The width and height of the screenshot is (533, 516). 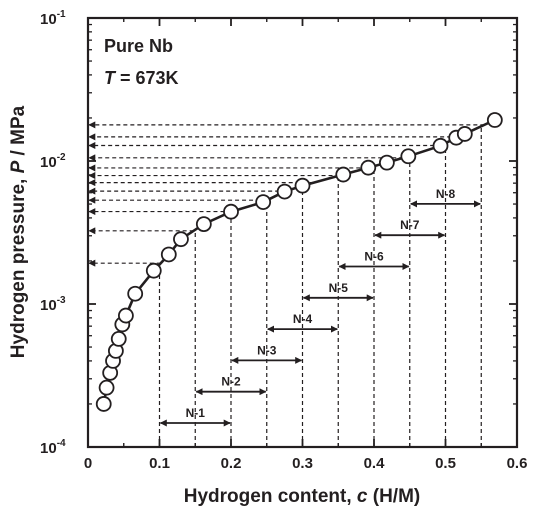 What do you see at coordinates (138, 46) in the screenshot?
I see `annotation-material: Pure Nb` at bounding box center [138, 46].